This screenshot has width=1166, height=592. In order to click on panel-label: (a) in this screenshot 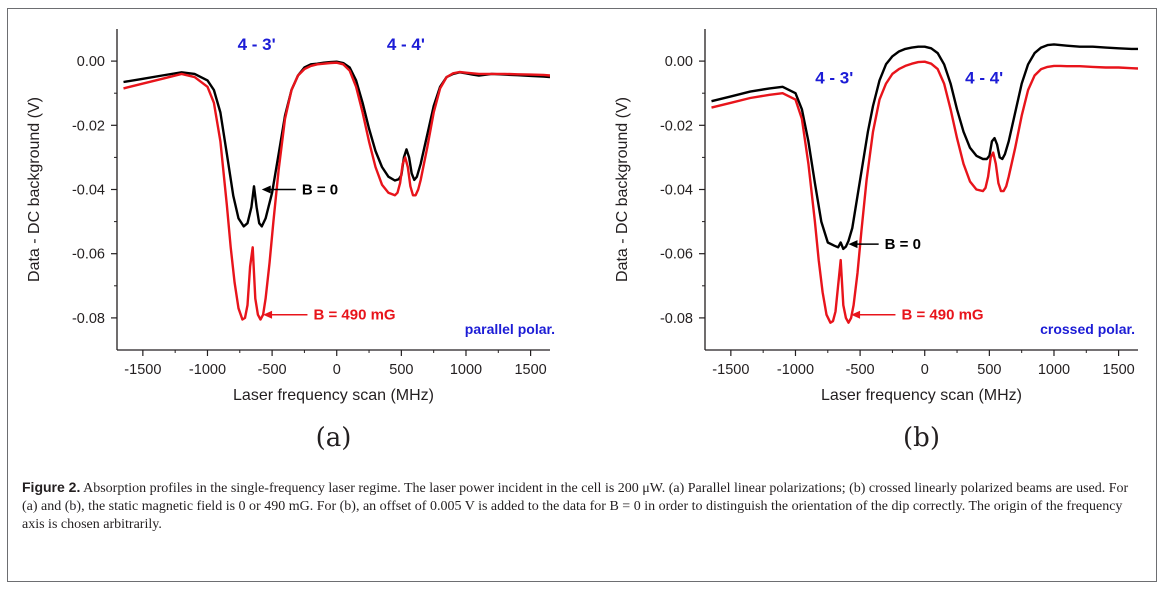, I will do `click(334, 438)`.